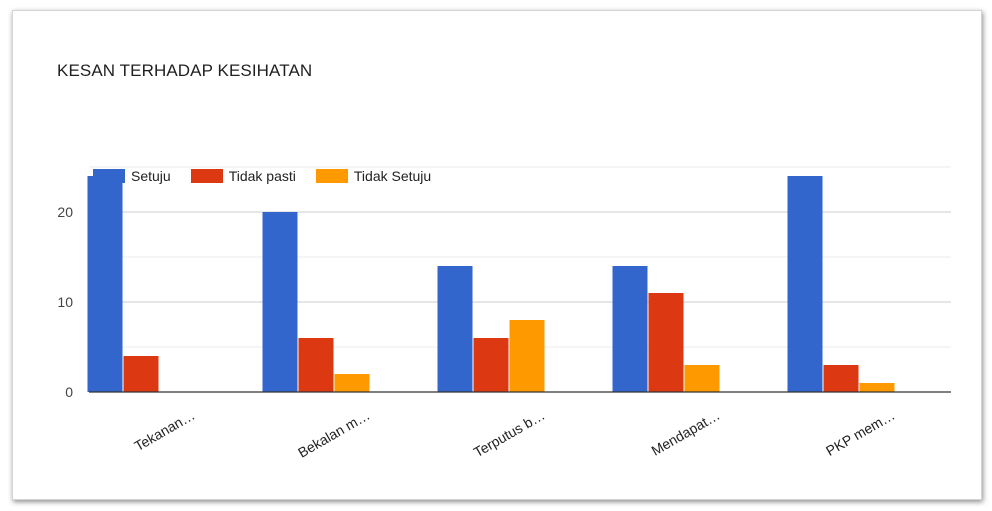  Describe the element at coordinates (151, 176) in the screenshot. I see `legend-label-setuju: Setuju` at that location.